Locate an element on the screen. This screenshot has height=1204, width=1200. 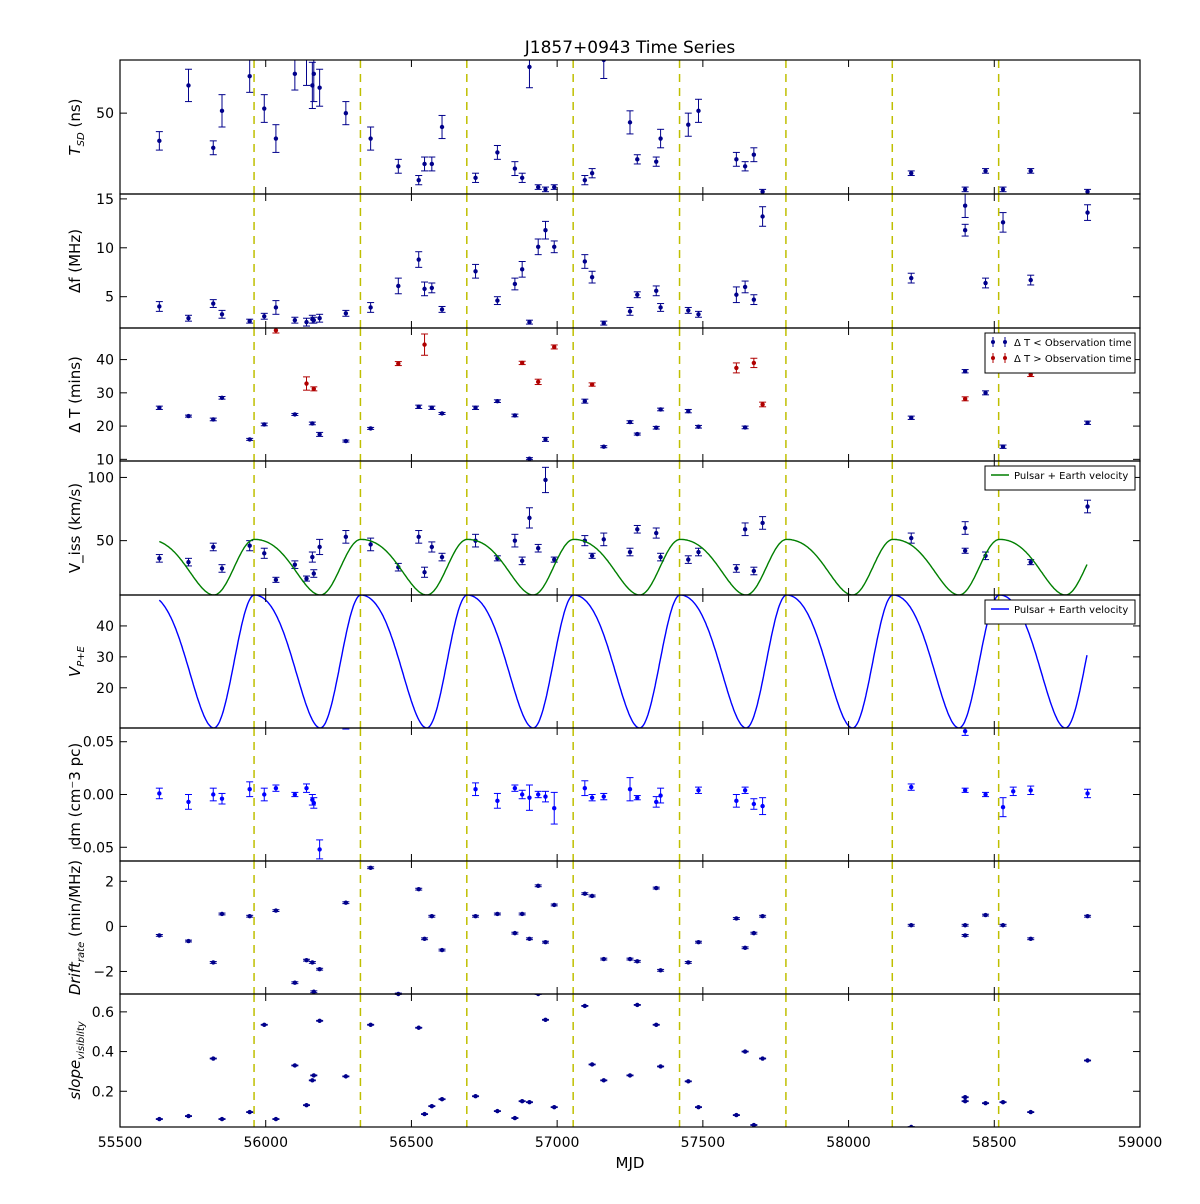
plot-area-df is located at coordinates (623, 260).